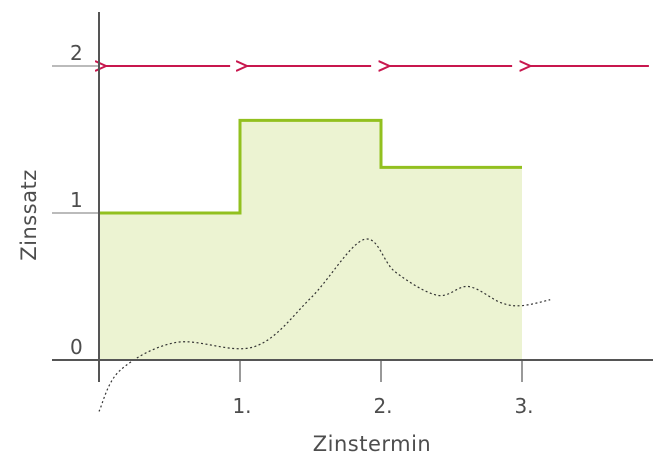 This screenshot has height=459, width=653. What do you see at coordinates (76, 347) in the screenshot?
I see `y-tick-label: 0` at bounding box center [76, 347].